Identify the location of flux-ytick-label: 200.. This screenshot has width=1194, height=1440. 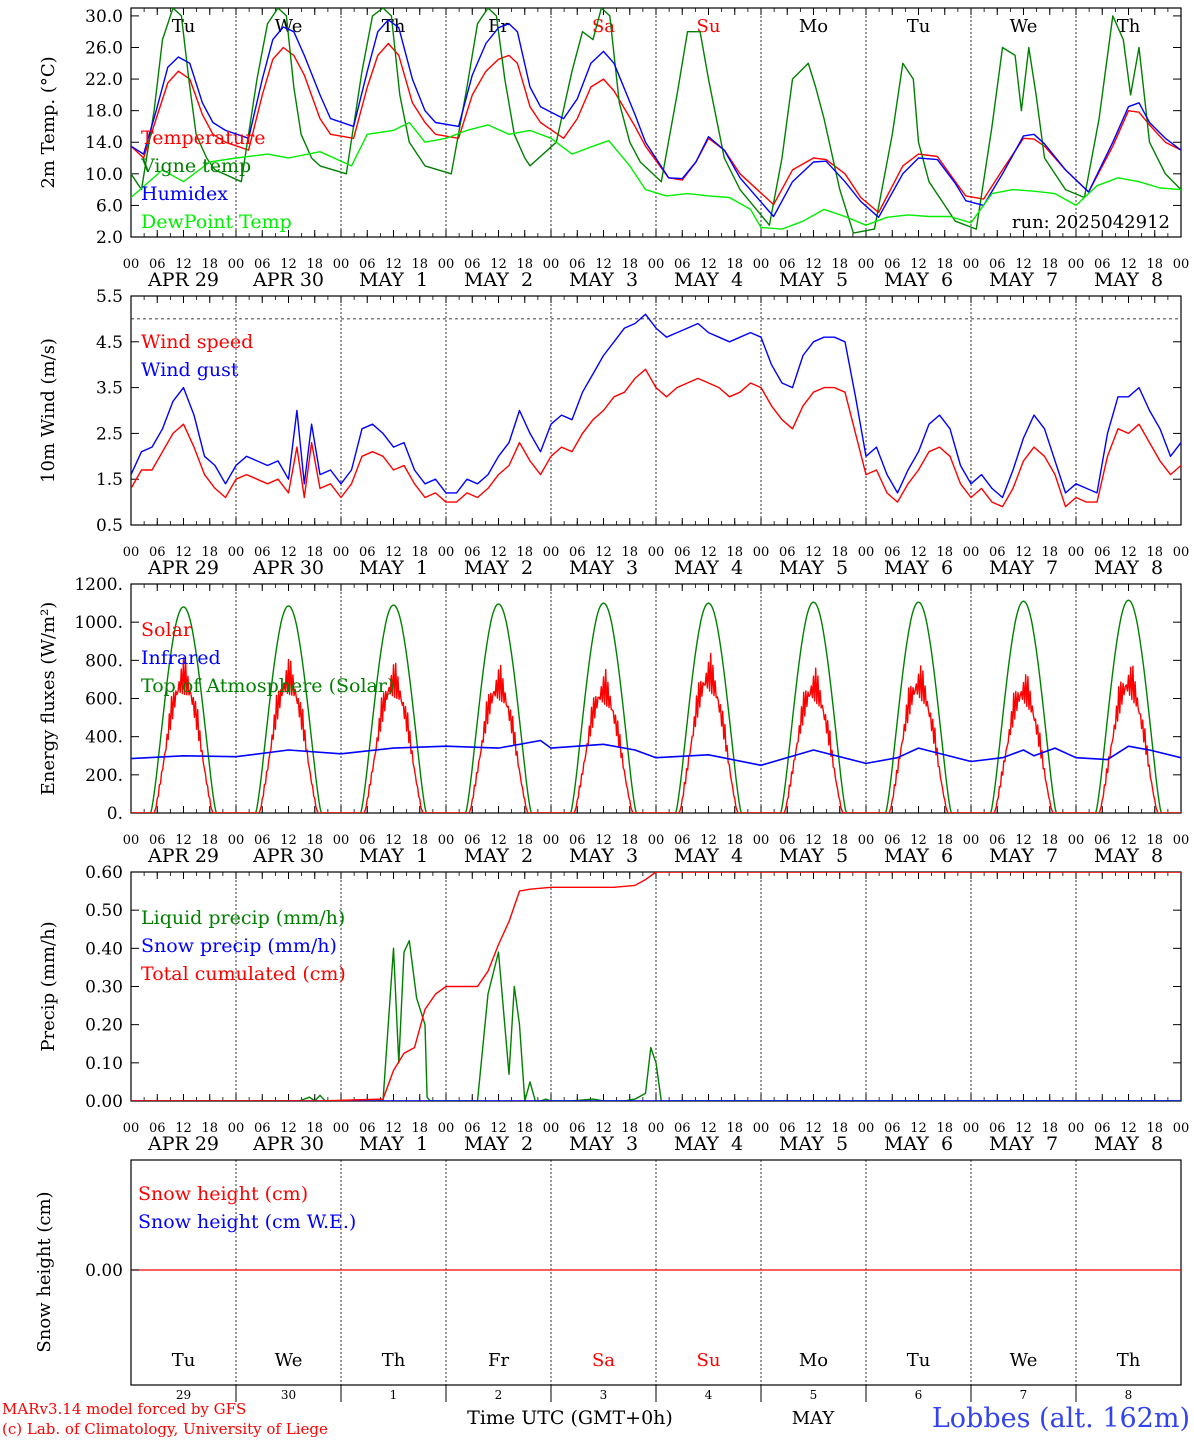
(104, 776).